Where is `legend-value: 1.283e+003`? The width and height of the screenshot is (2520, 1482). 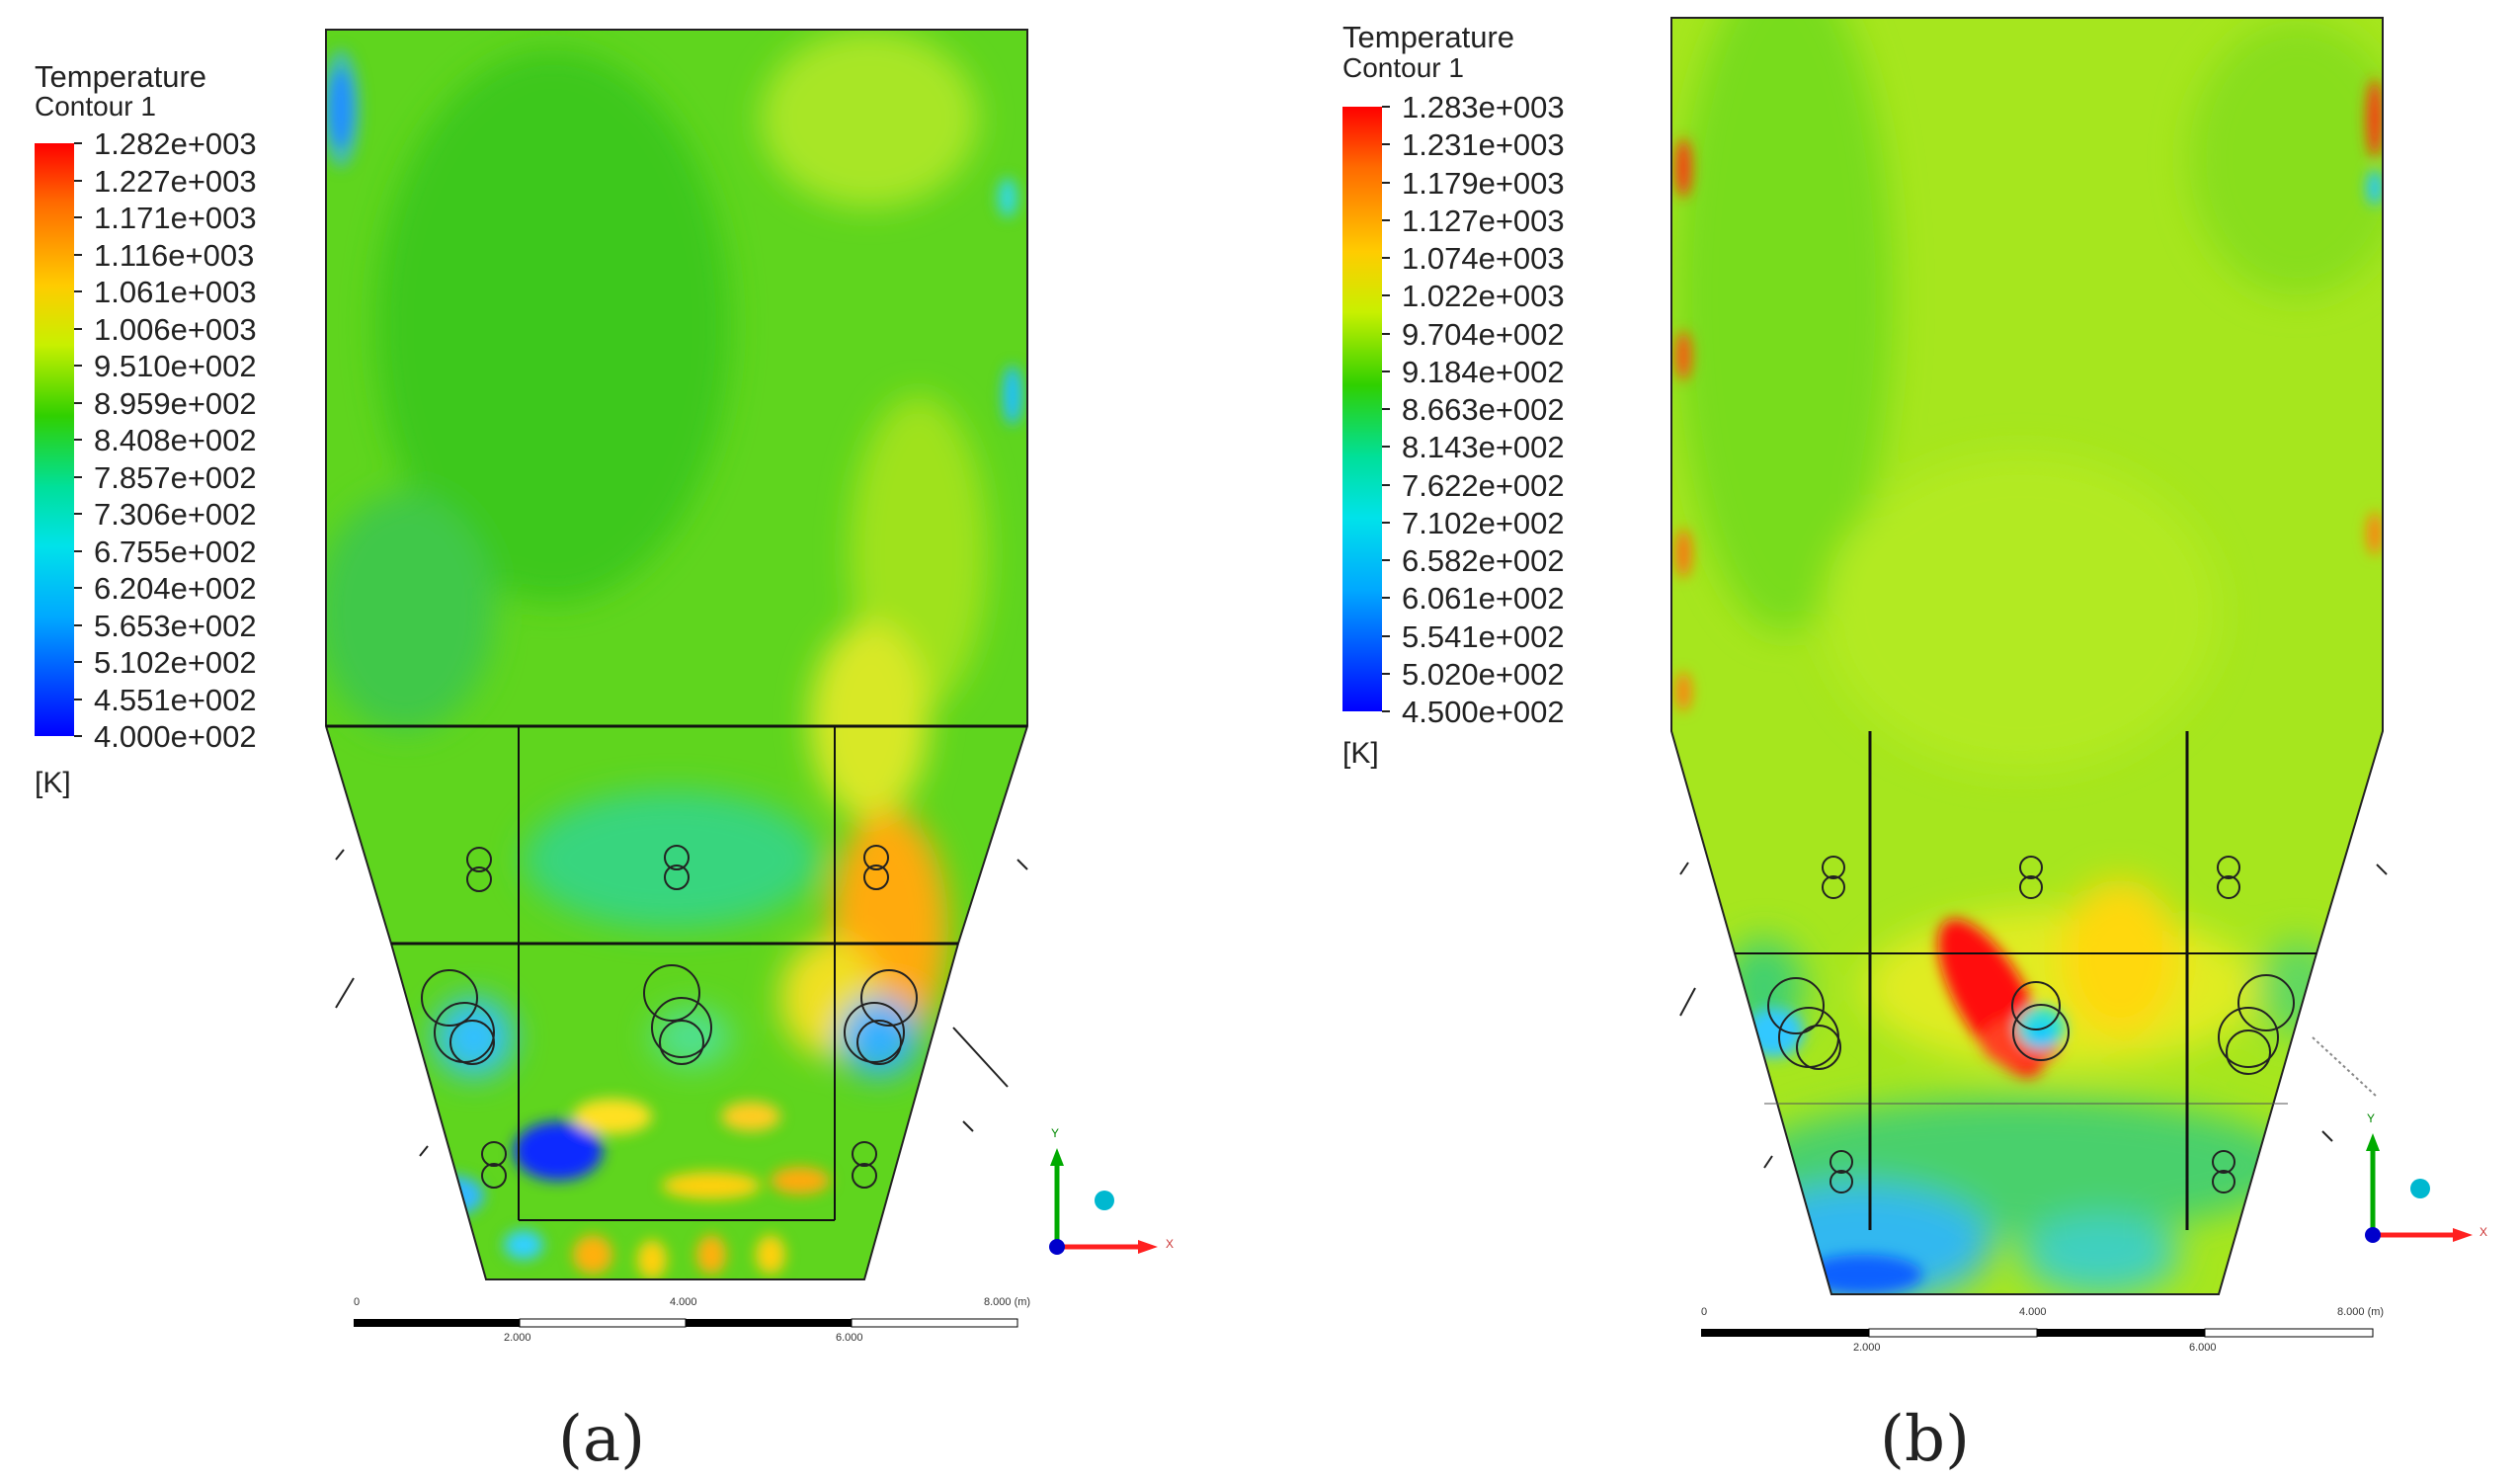 legend-value: 1.283e+003 is located at coordinates (1483, 107).